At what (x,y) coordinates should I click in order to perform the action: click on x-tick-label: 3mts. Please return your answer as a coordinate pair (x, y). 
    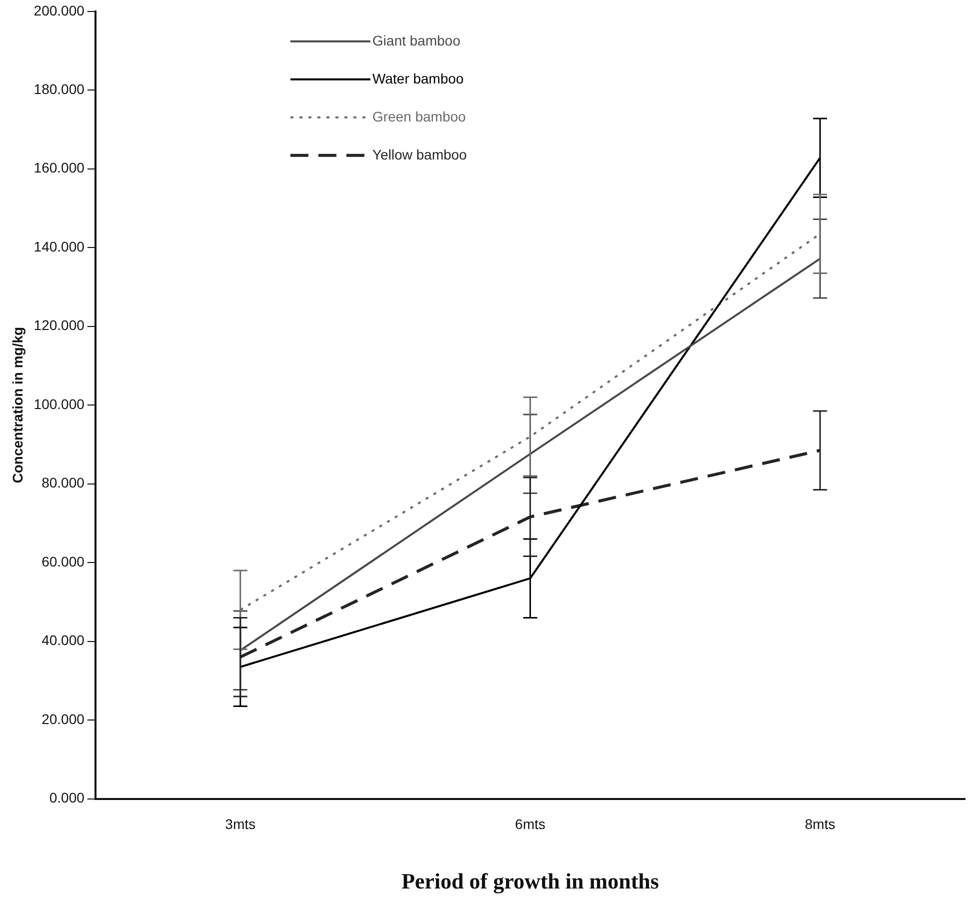
    Looking at the image, I should click on (240, 824).